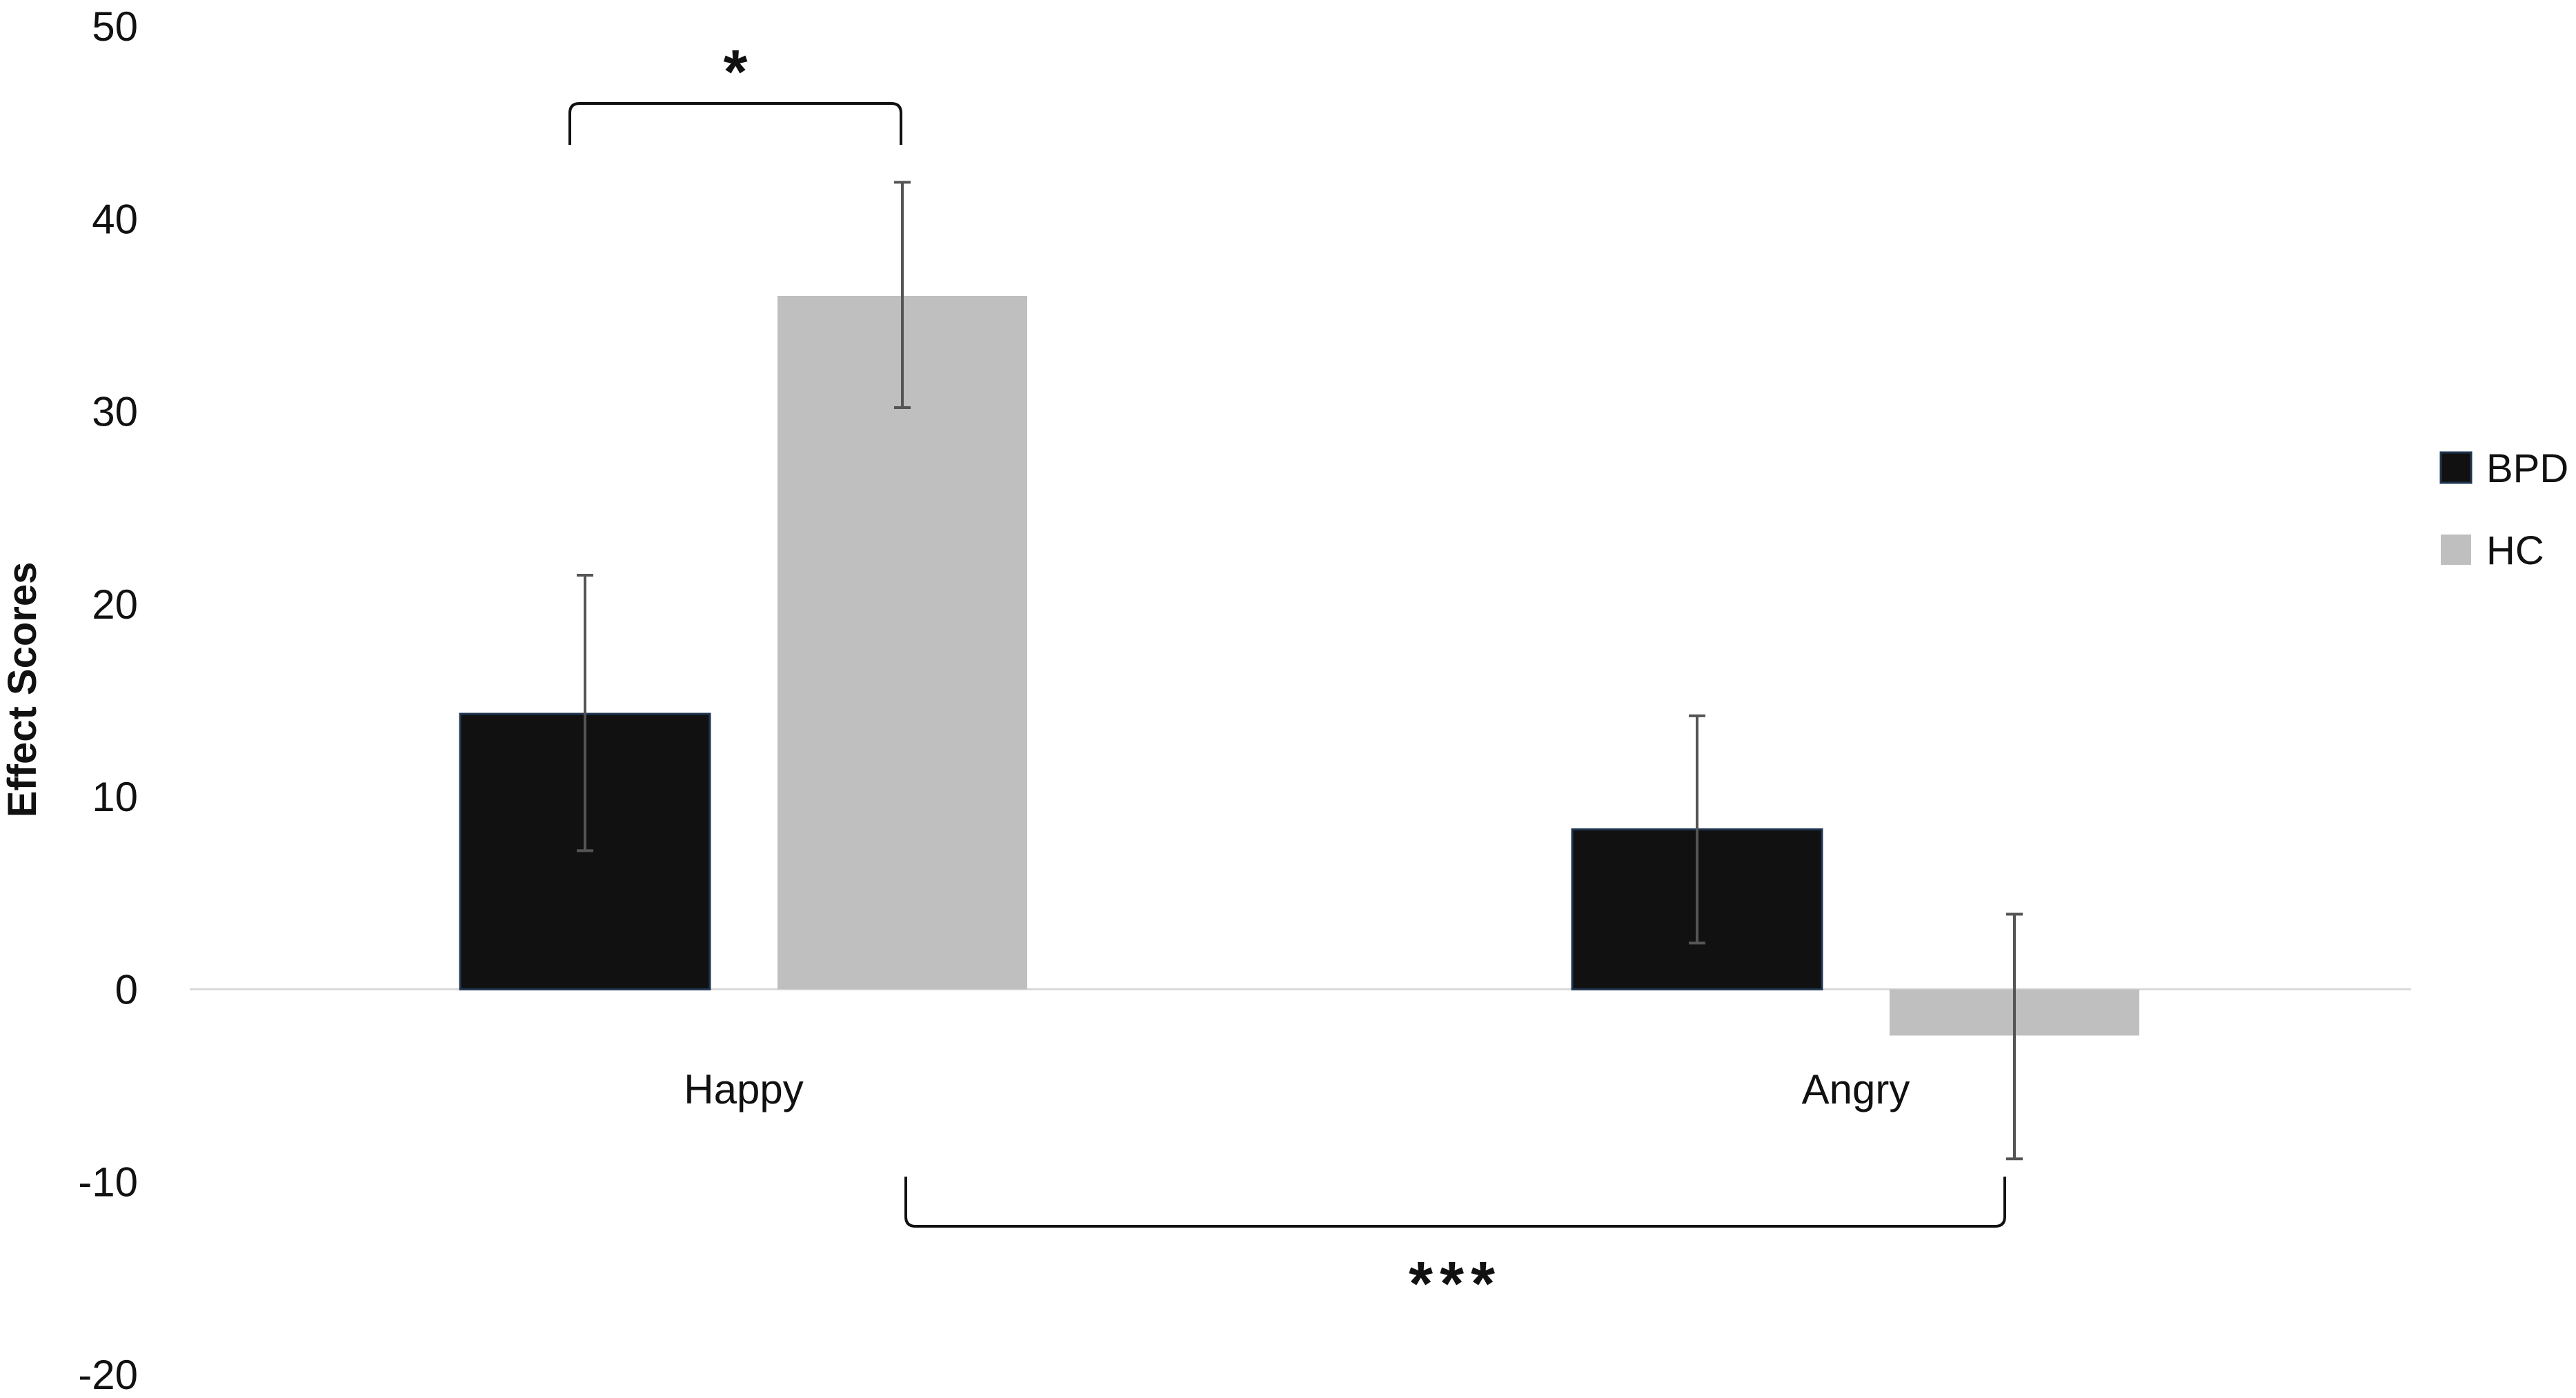 The image size is (2576, 1398). What do you see at coordinates (2503, 509) in the screenshot?
I see `legend: BPD HC` at bounding box center [2503, 509].